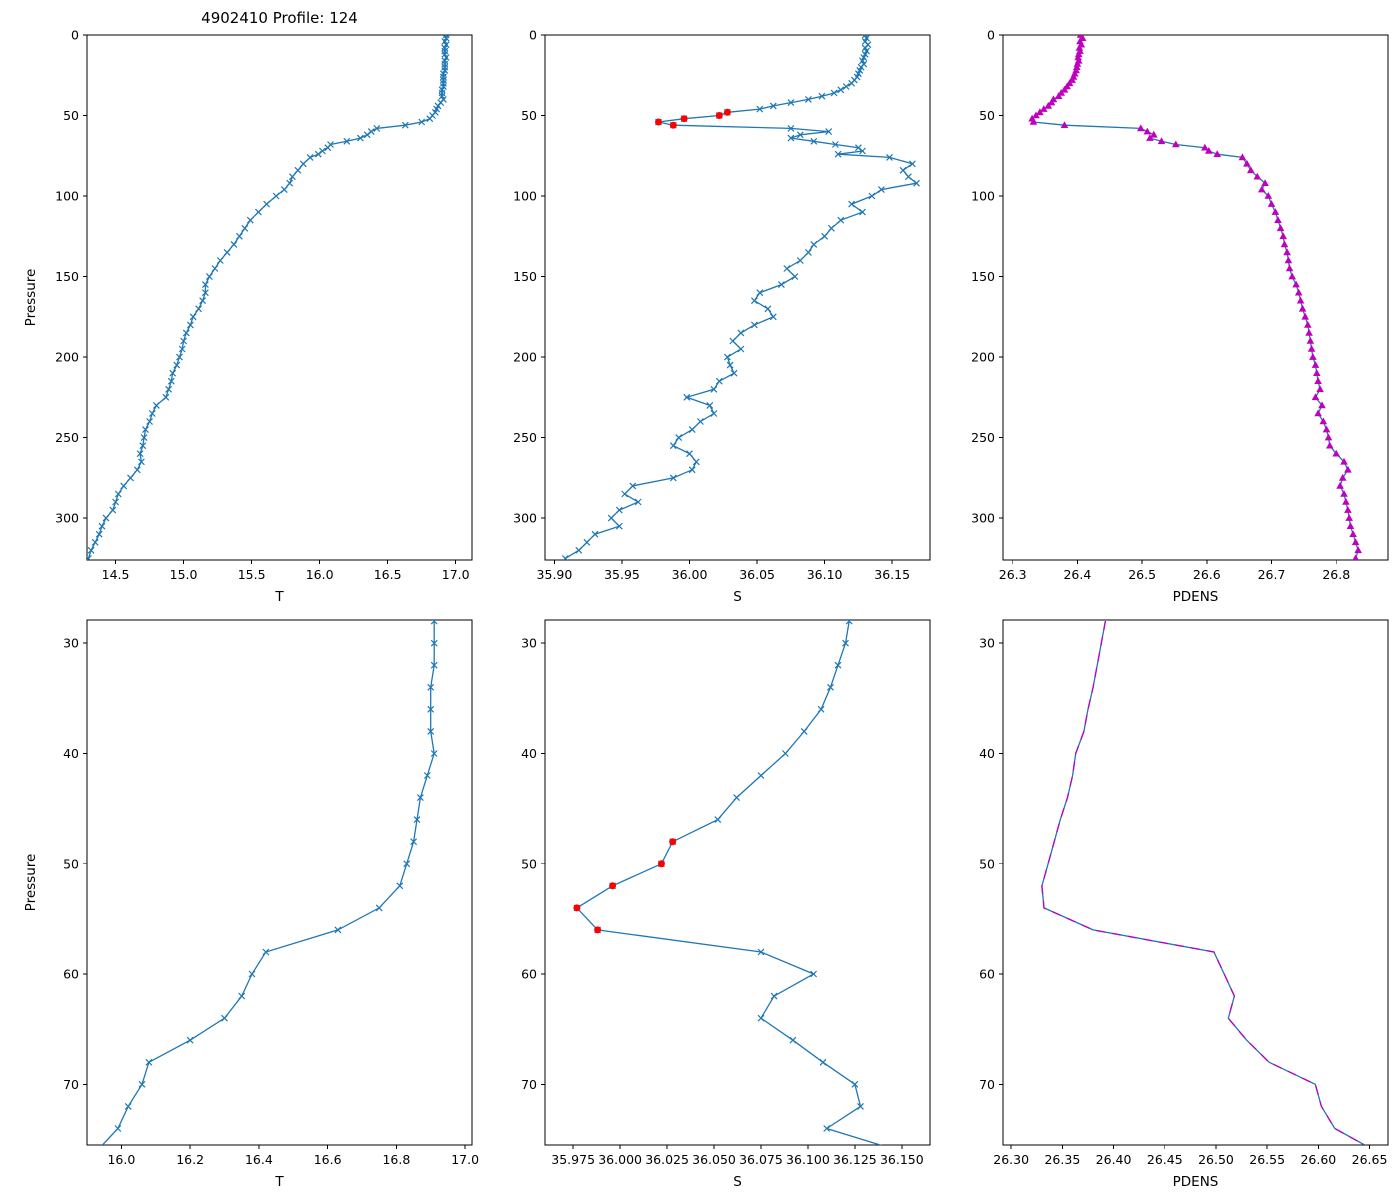 The image size is (1400, 1200). Describe the element at coordinates (465, 1159) in the screenshot. I see `x-tick-label: 17.0` at that location.